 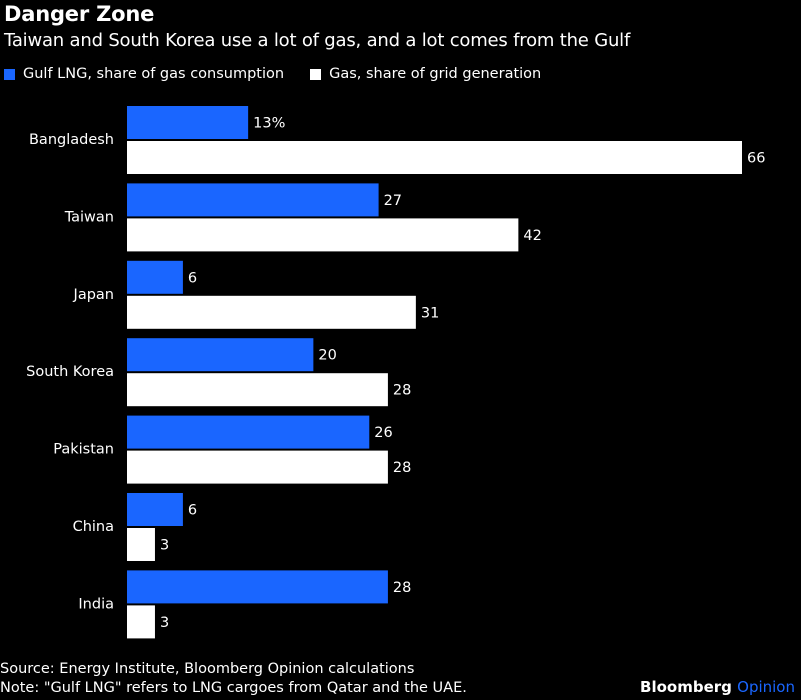 I want to click on data-label: 27, so click(x=393, y=201).